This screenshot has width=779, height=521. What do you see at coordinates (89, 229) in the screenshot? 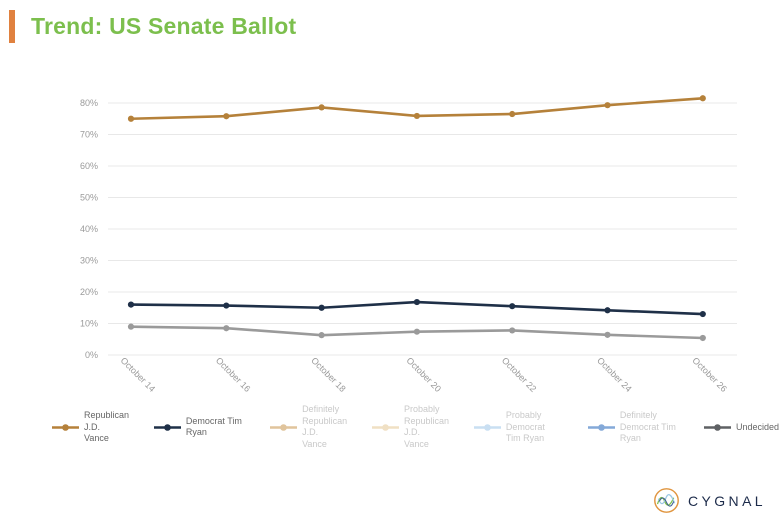
I see `y-axis-label: 40%` at bounding box center [89, 229].